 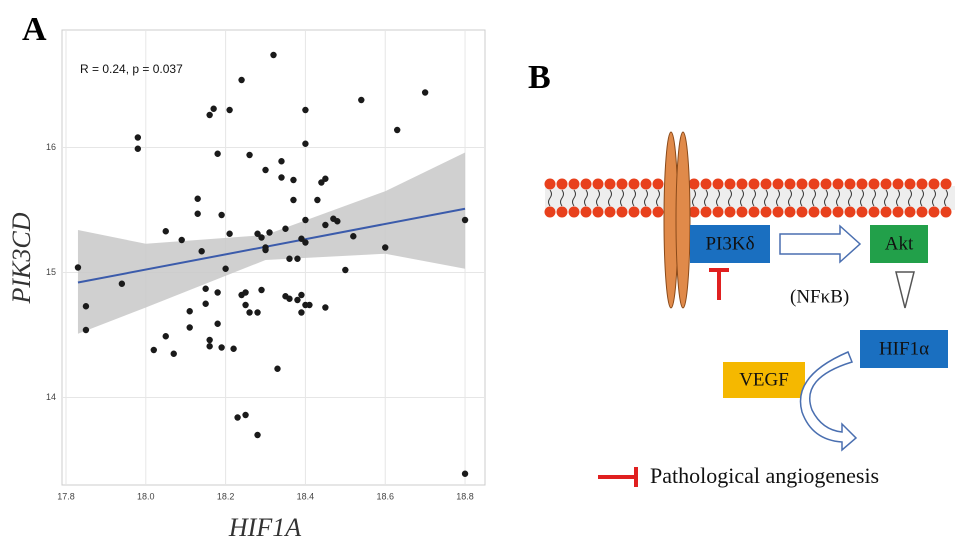 I want to click on vegf-box, so click(x=764, y=380).